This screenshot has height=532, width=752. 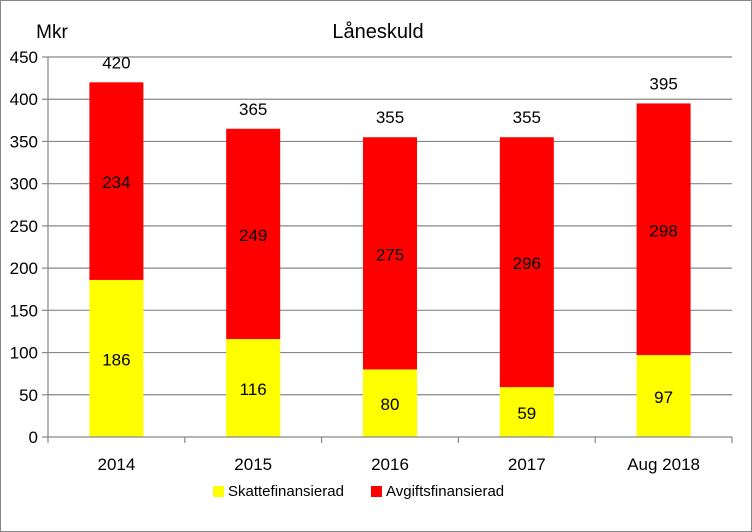 What do you see at coordinates (28, 395) in the screenshot?
I see `y-tick-label: 50` at bounding box center [28, 395].